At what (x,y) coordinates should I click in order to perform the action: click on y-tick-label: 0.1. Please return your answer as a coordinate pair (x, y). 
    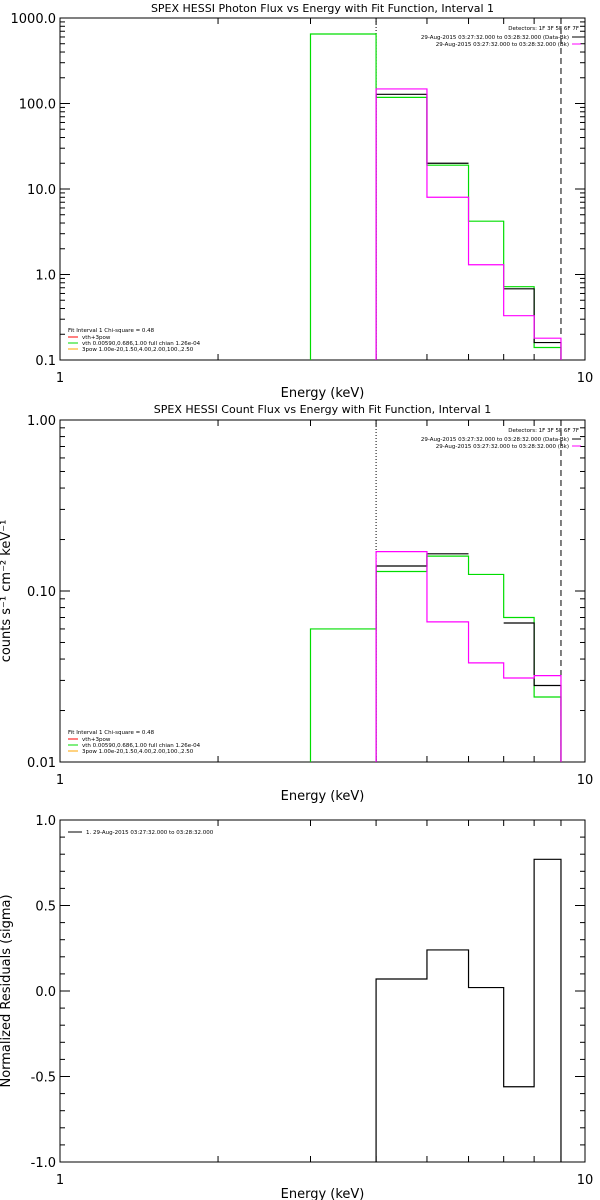
    Looking at the image, I should click on (45, 361).